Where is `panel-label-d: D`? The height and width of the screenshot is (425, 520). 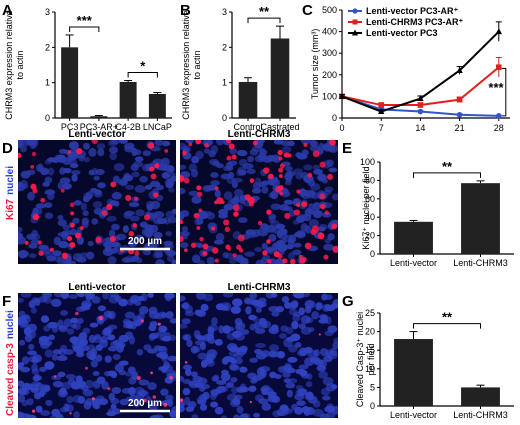
panel-label-d: D is located at coordinates (7, 148).